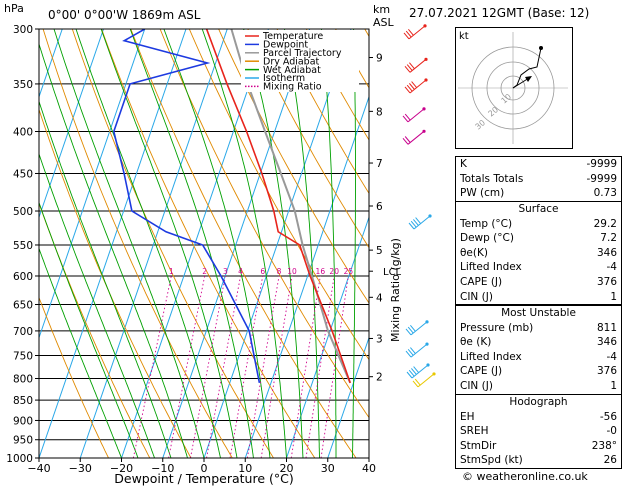 Image resolution: width=629 pixels, height=486 pixels. I want to click on datetime-title: 27.07.2021 12GMT (Base: 12), so click(499, 13).